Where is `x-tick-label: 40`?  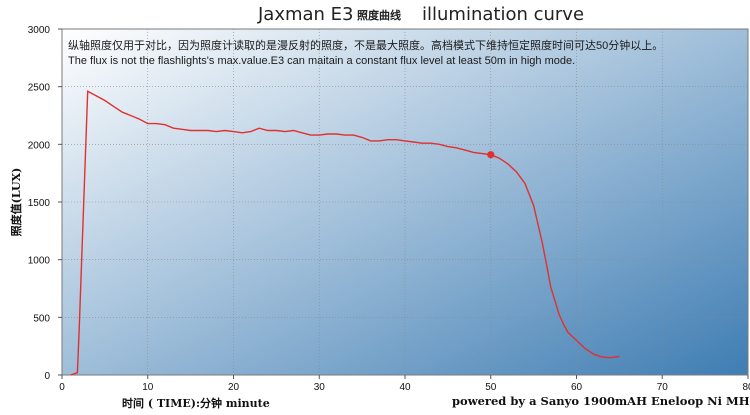 x-tick-label: 40 is located at coordinates (405, 387).